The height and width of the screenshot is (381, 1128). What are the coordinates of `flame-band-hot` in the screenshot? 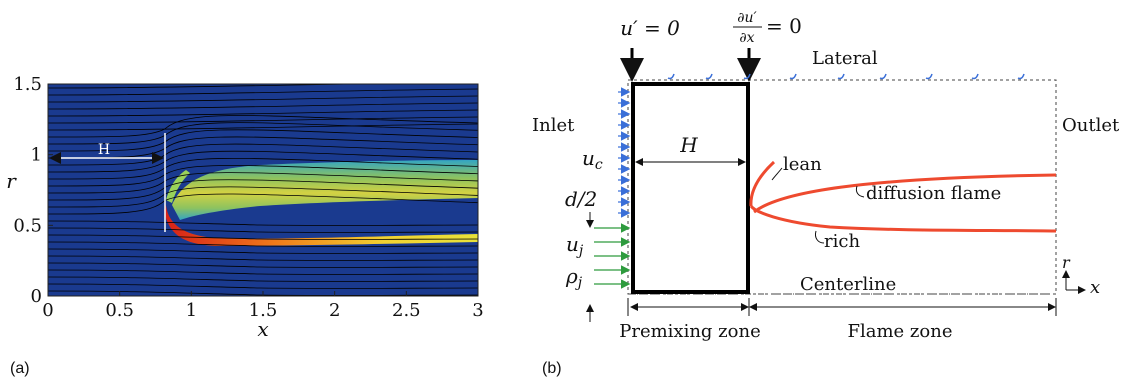 It's located at (321, 225).